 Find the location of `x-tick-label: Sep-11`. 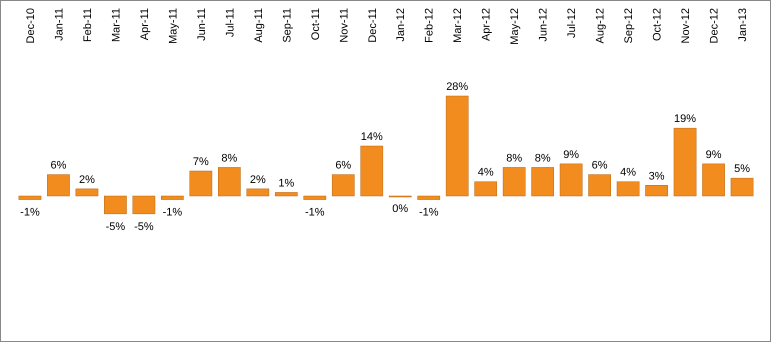

x-tick-label: Sep-11 is located at coordinates (287, 25).